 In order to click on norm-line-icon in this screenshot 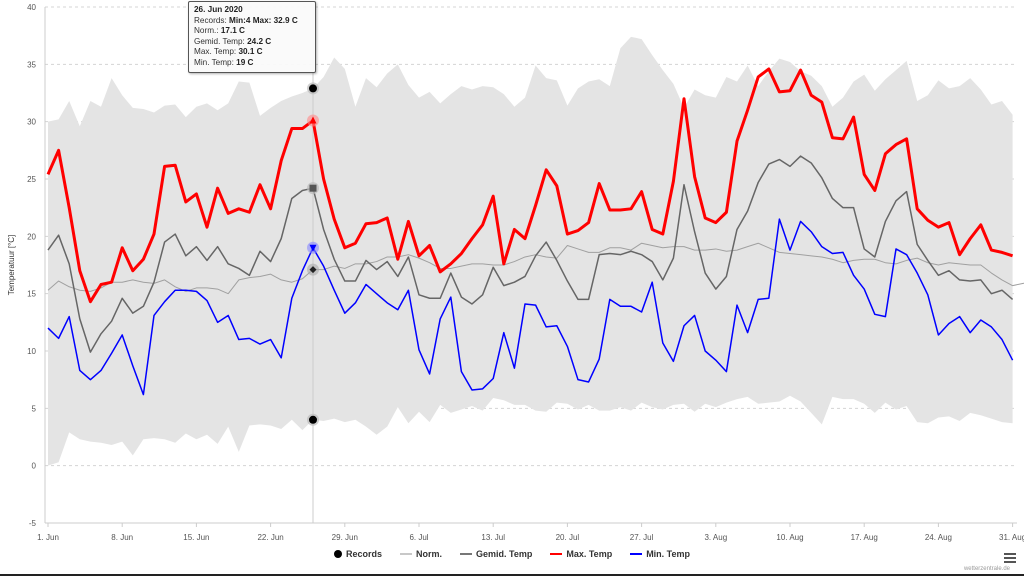, I will do `click(405, 554)`.